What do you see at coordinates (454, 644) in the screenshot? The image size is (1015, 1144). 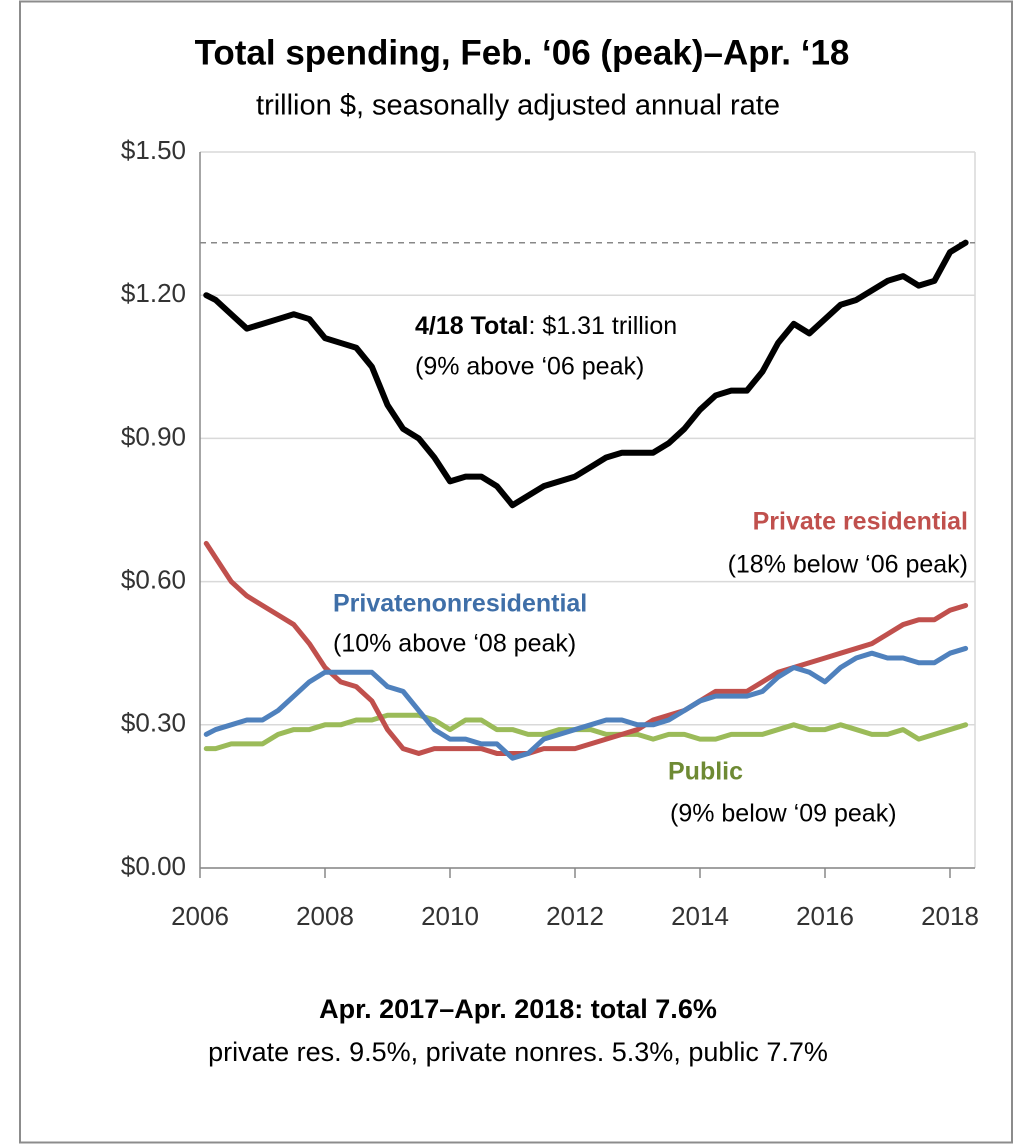 I see `nonresidential-note: (10% above ‘08 peak)` at bounding box center [454, 644].